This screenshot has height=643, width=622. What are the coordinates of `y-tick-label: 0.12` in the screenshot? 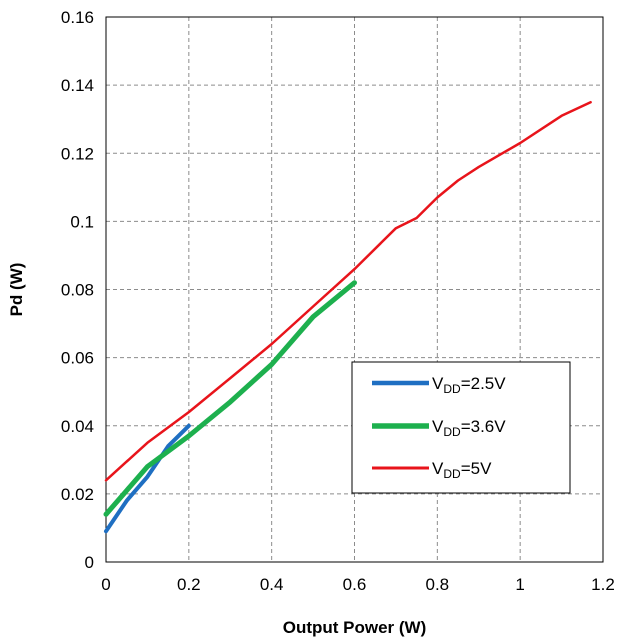 It's located at (77, 153).